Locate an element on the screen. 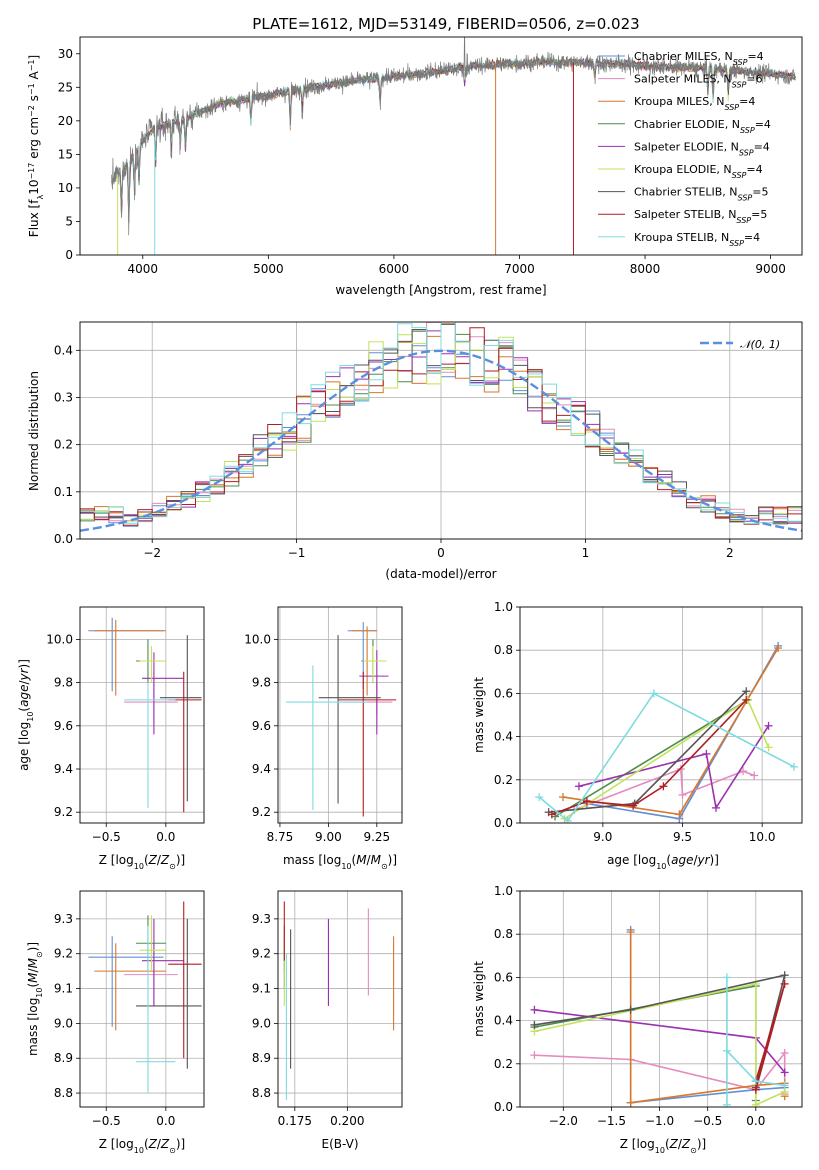 The height and width of the screenshot is (1170, 819). gaussian-reference-line is located at coordinates (441, 440).